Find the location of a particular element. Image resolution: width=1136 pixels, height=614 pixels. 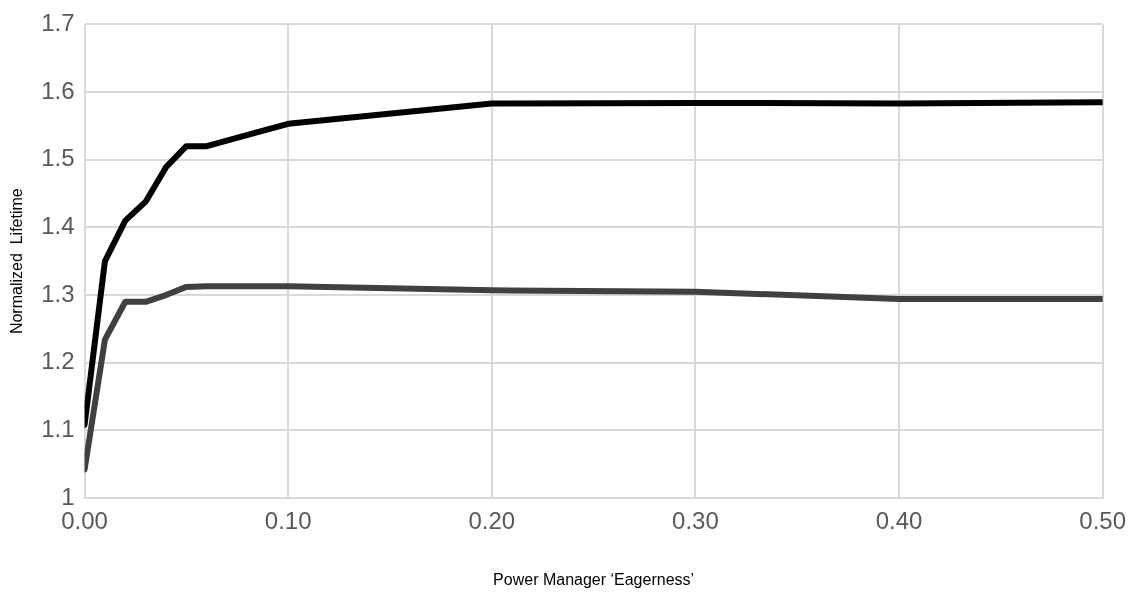

x-tick-label: 0.30 is located at coordinates (695, 521).